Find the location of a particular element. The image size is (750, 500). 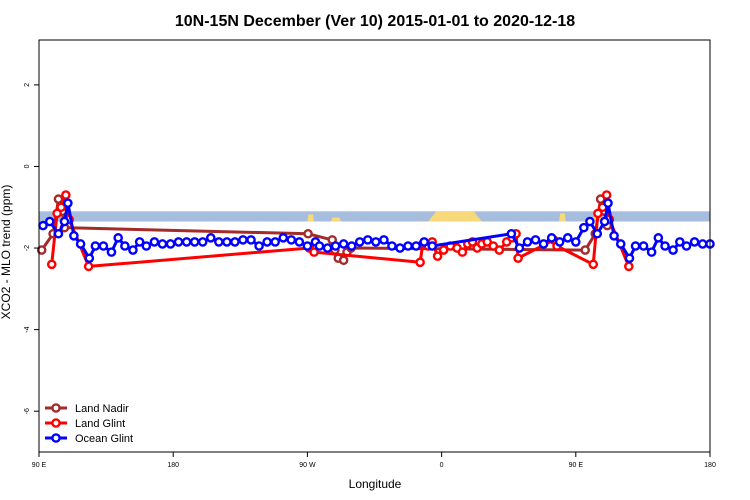

x-axis: 90 E 180 90 W 0 90 E 180 is located at coordinates (374, 460).